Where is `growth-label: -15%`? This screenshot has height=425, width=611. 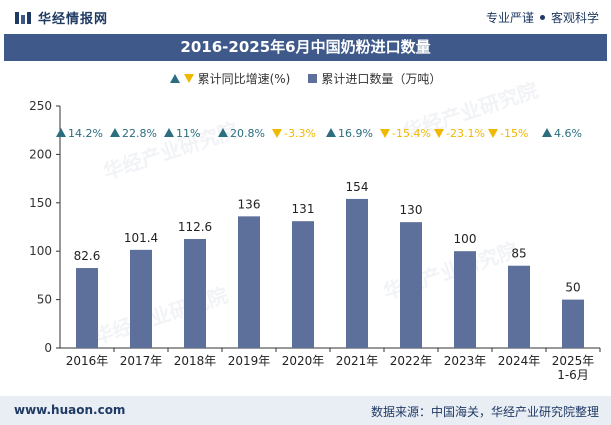
growth-label: -15% is located at coordinates (514, 133).